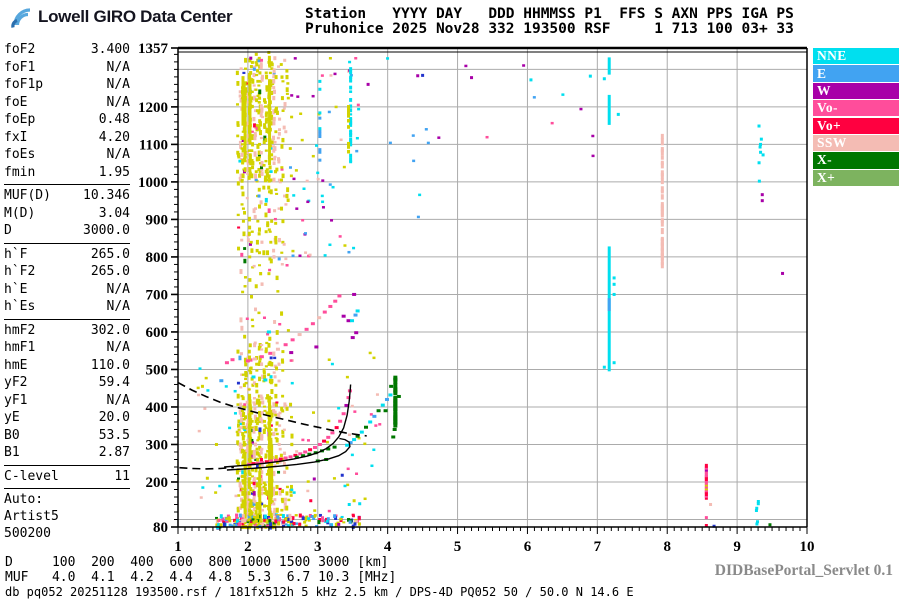  I want to click on svg-text: 600, so click(157, 333).